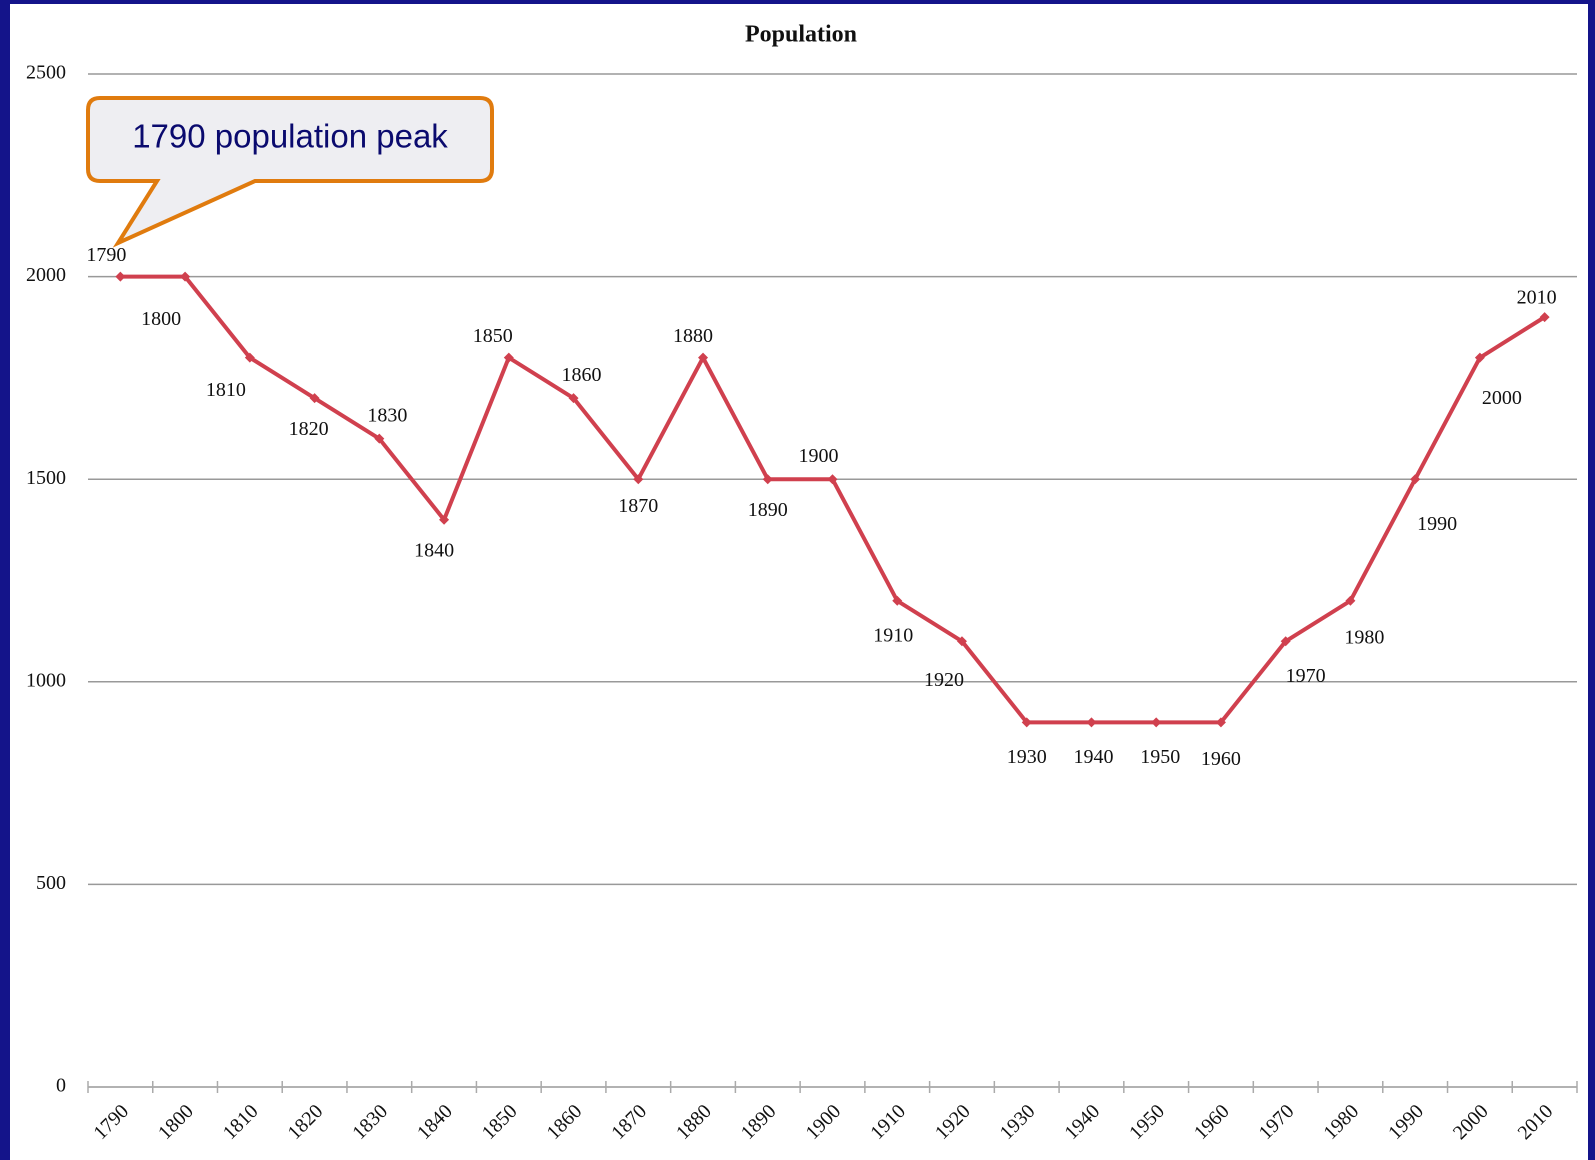  What do you see at coordinates (61, 1086) in the screenshot?
I see `y-tick-label: 0` at bounding box center [61, 1086].